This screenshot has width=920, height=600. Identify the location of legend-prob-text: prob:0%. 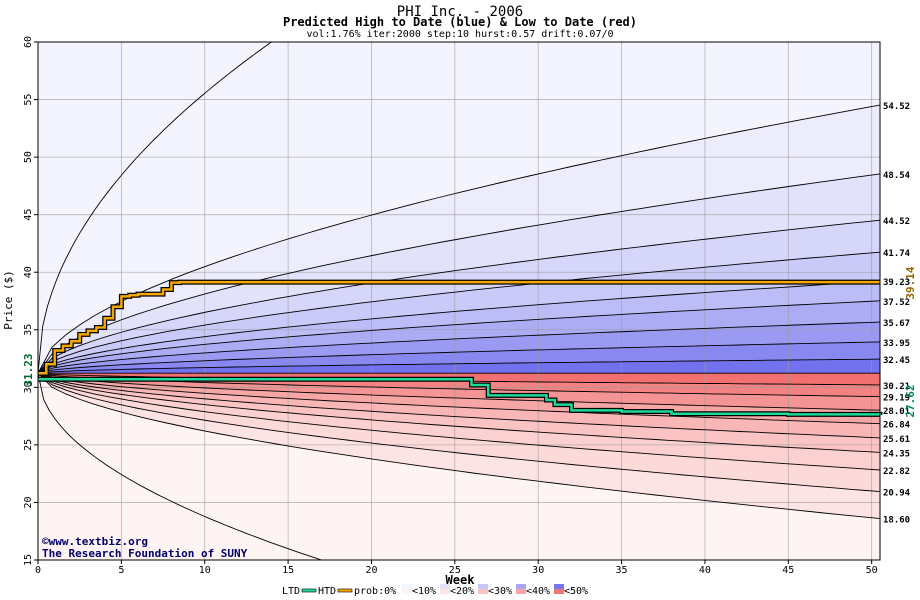
(375, 591).